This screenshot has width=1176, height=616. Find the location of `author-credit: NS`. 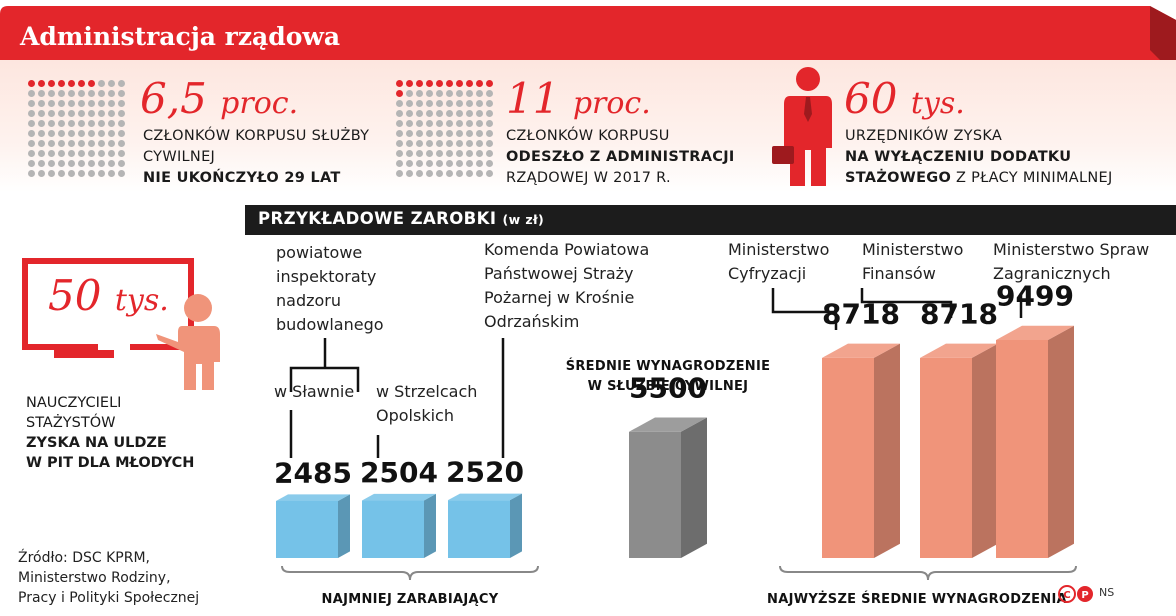

author-credit: NS is located at coordinates (1107, 592).